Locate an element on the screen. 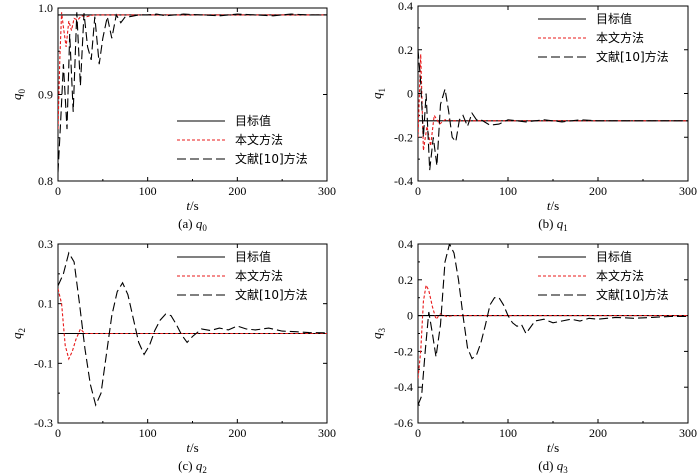 Image resolution: width=700 pixels, height=475 pixels. y-tick-label: -0.1 is located at coordinates (43, 363).